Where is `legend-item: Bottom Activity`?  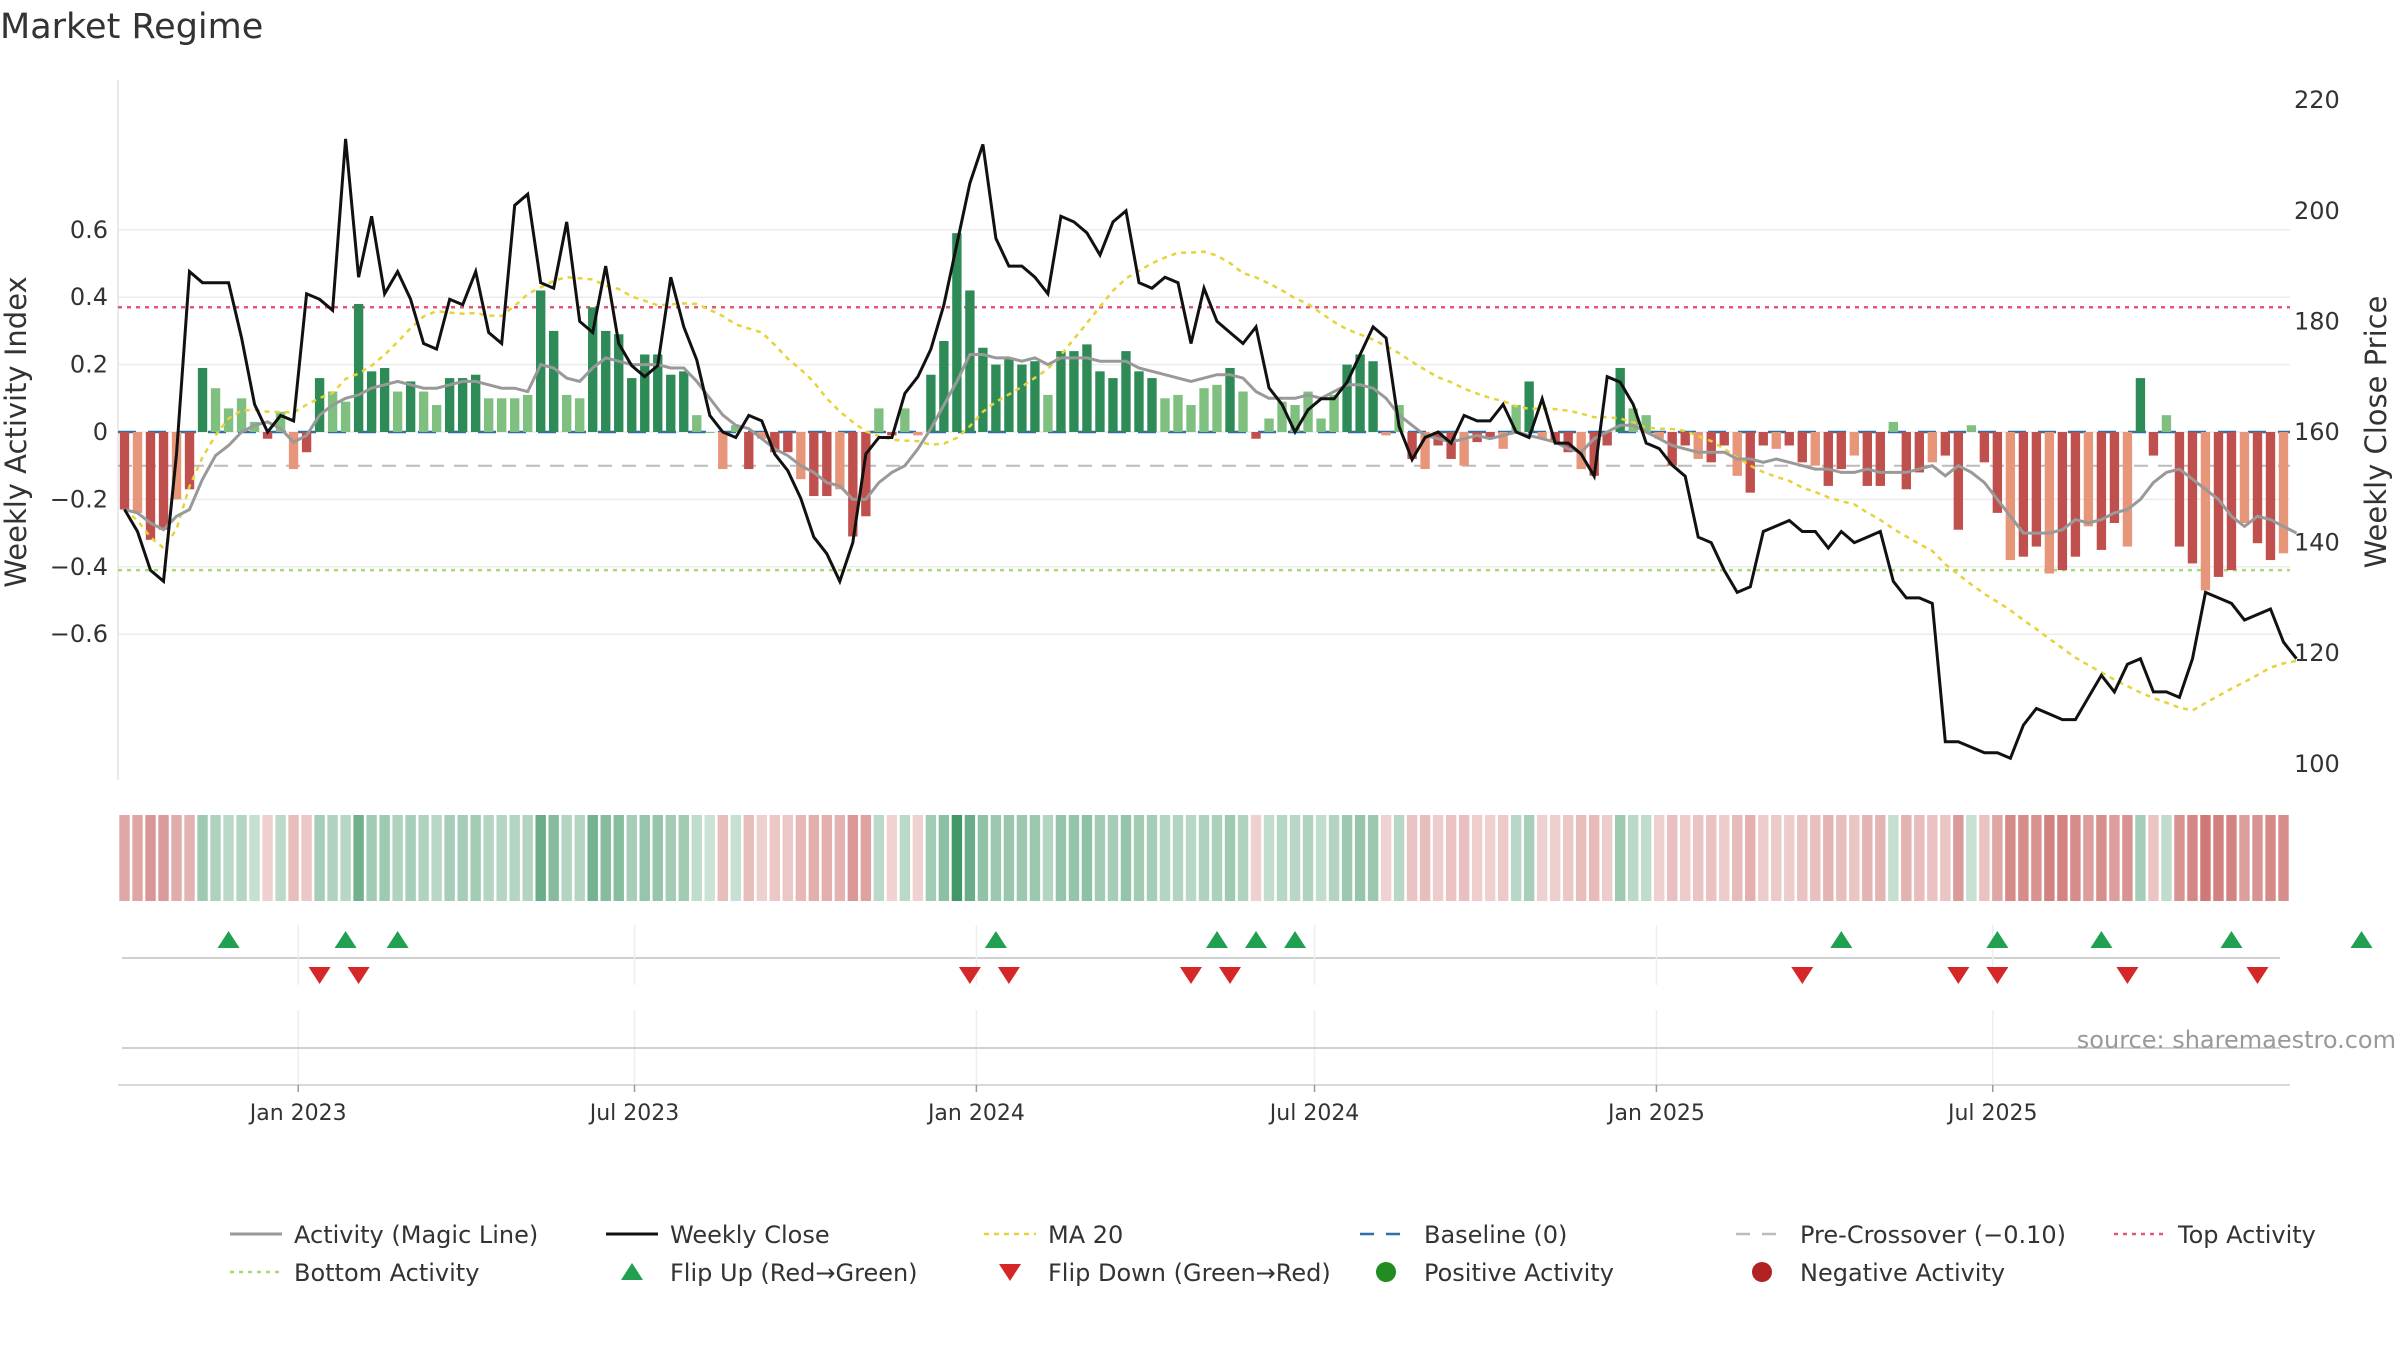
legend-item: Bottom Activity is located at coordinates (354, 1273).